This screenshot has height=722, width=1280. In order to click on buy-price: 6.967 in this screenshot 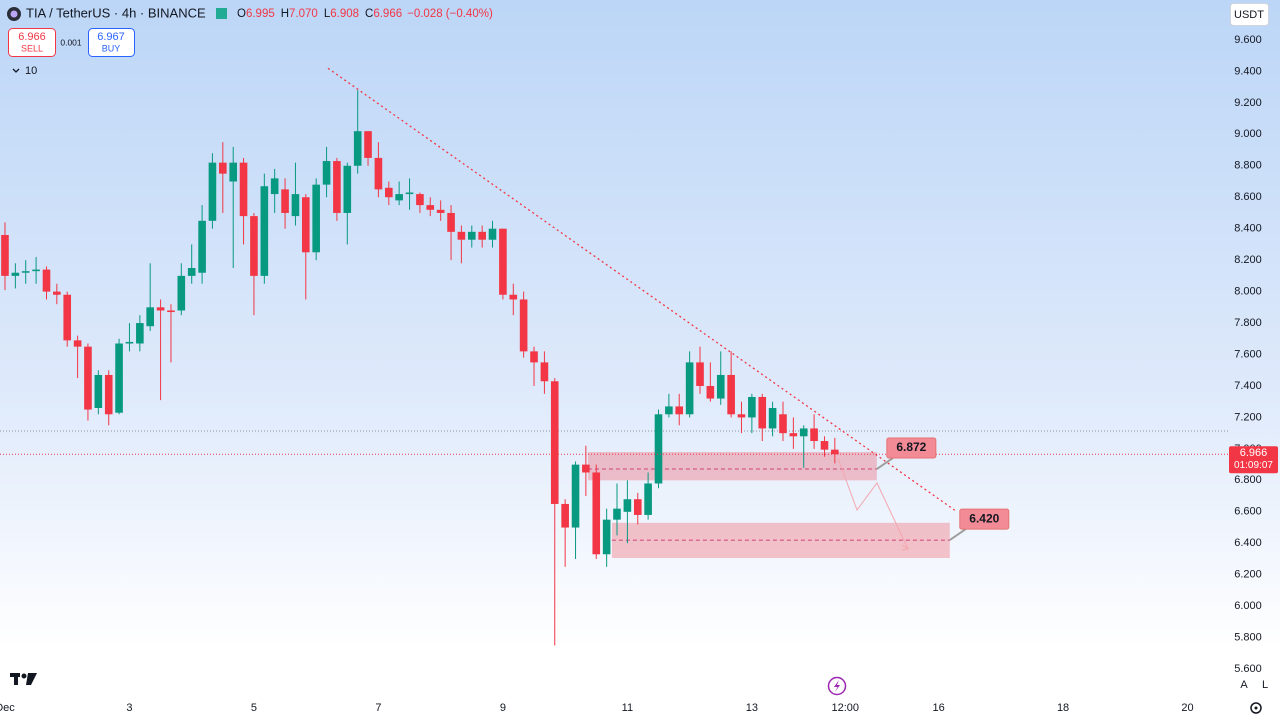, I will do `click(111, 37)`.